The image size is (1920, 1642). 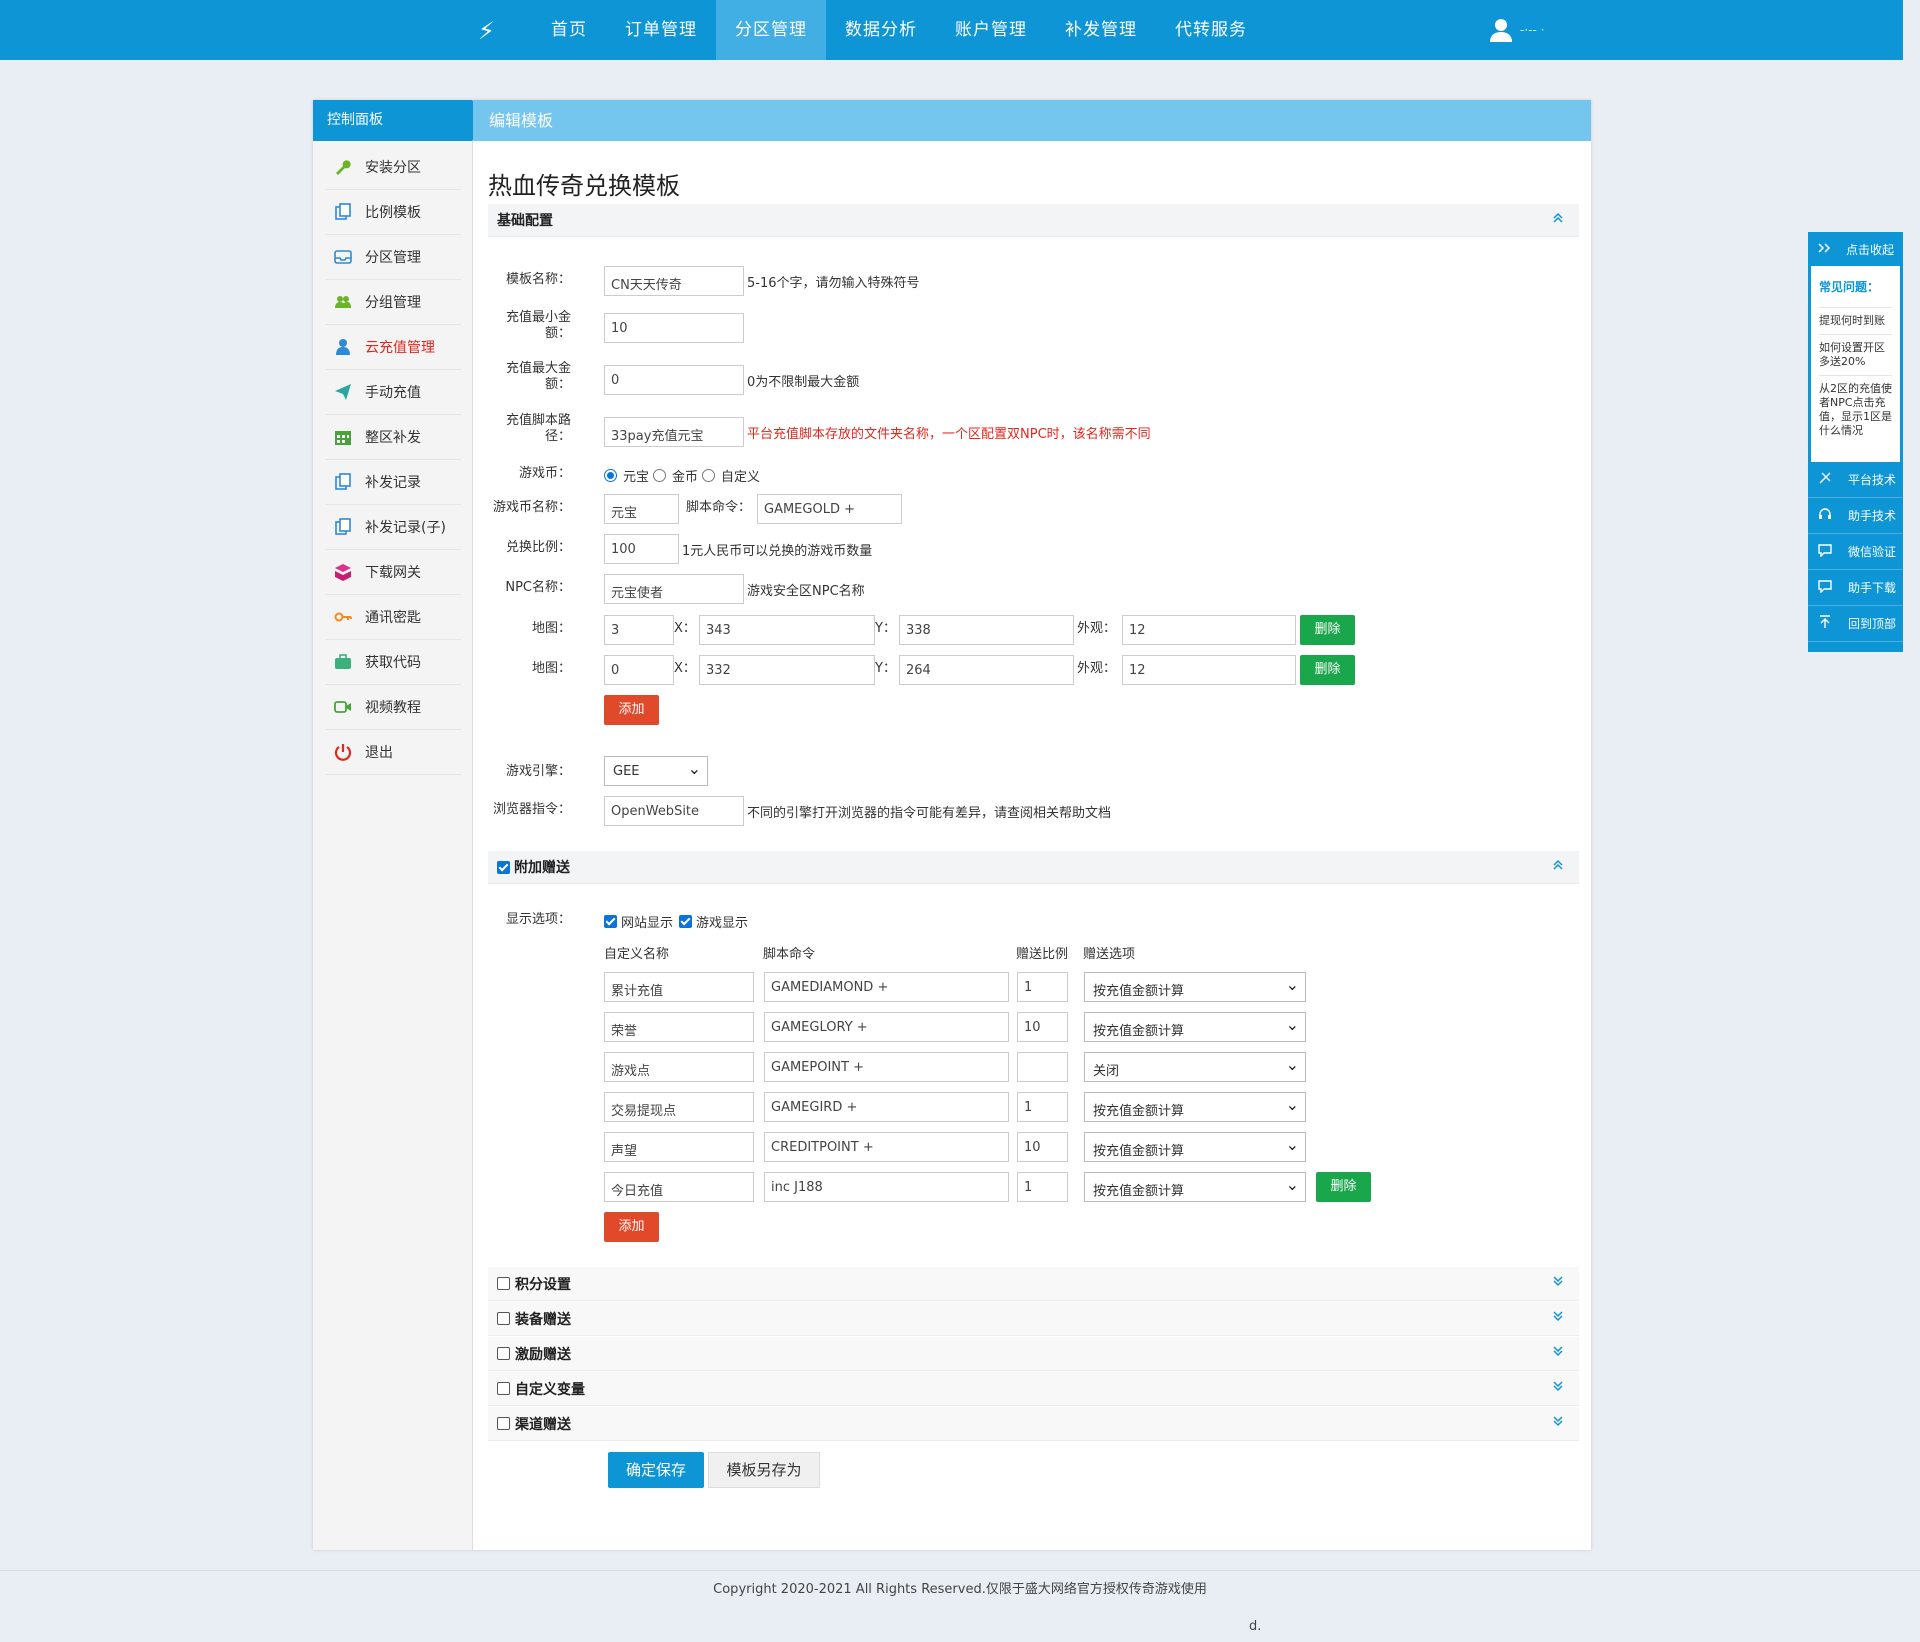 I want to click on wechat-verify-link: 微信验证, so click(x=1855, y=552).